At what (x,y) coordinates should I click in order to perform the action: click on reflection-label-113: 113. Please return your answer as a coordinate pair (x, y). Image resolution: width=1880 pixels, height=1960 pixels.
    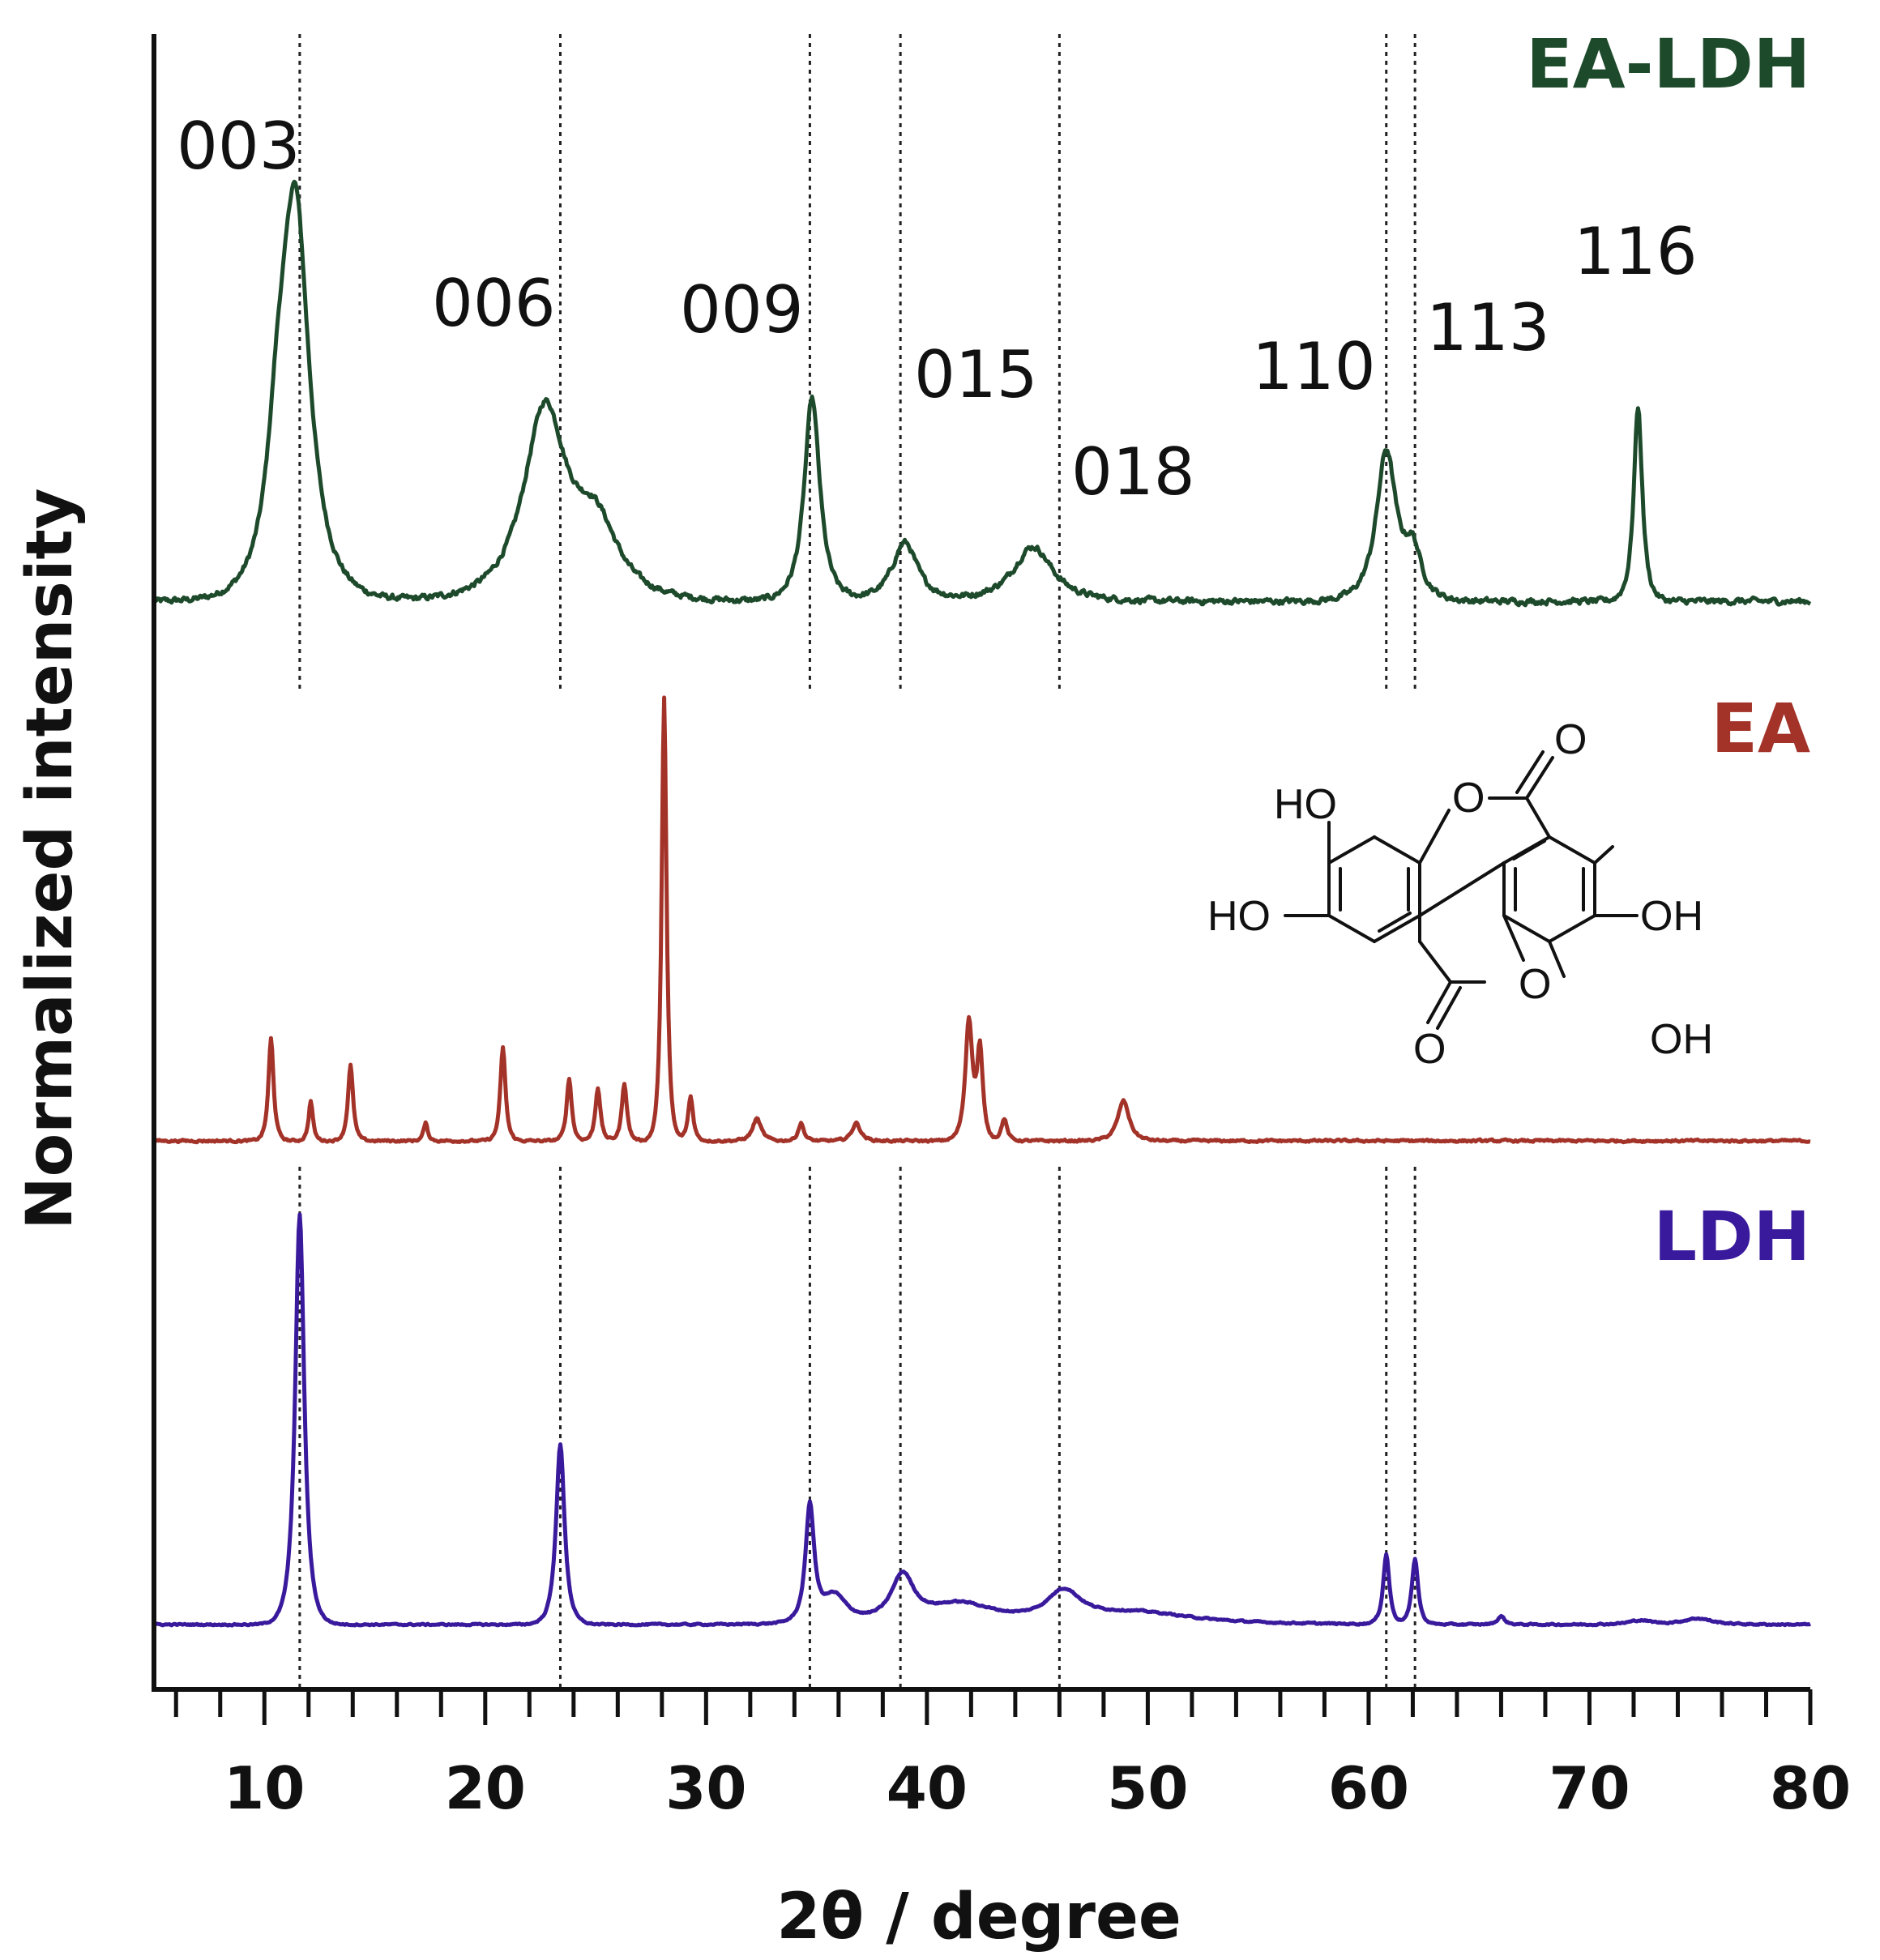
    Looking at the image, I should click on (1488, 327).